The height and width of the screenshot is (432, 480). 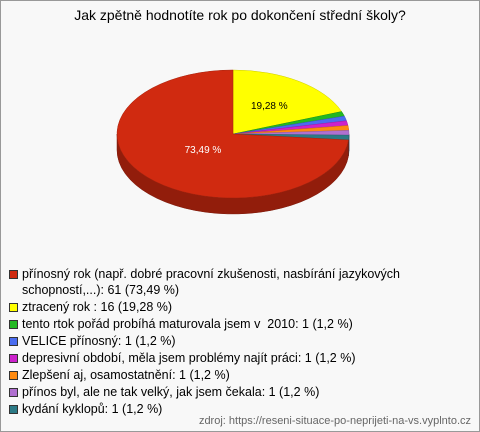 I want to click on legend-label: Zlepšení aj, osamostatnění: 1 (1,2 %), so click(x=126, y=375).